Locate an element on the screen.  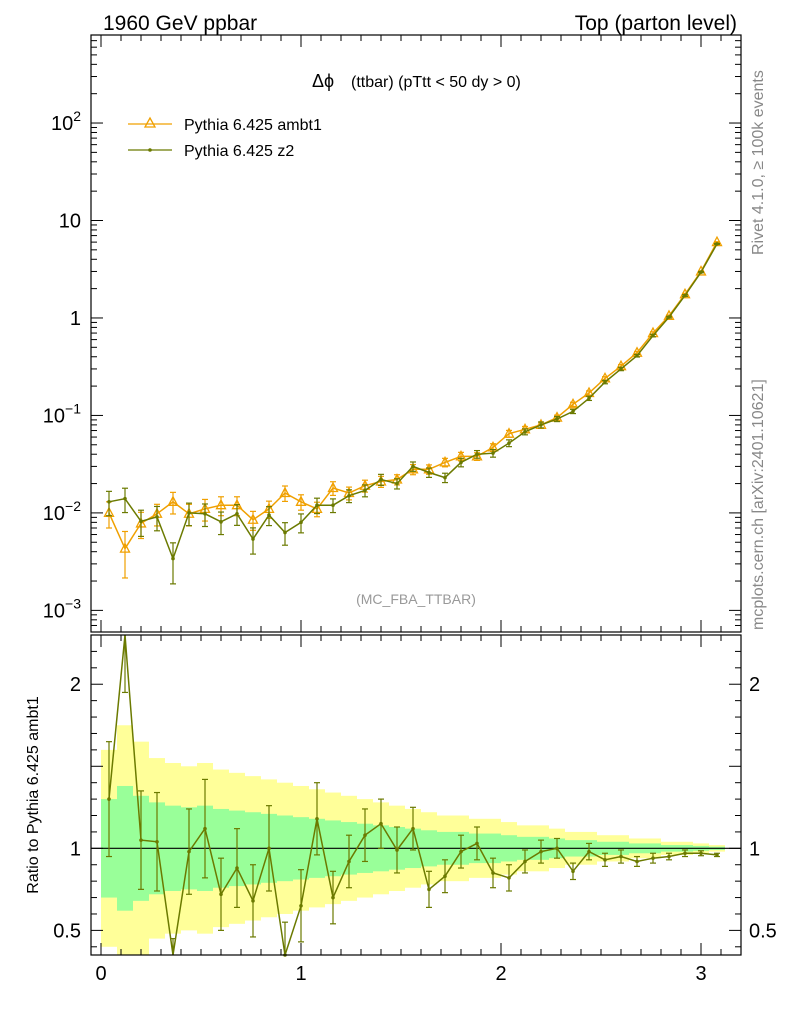
legend-marker-z2 is located at coordinates (150, 150).